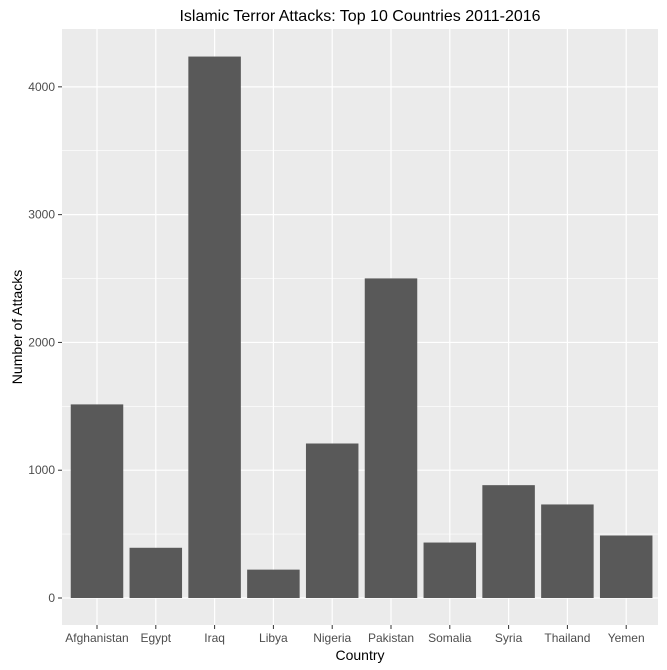  I want to click on y-tick-label: 4000, so click(41, 87).